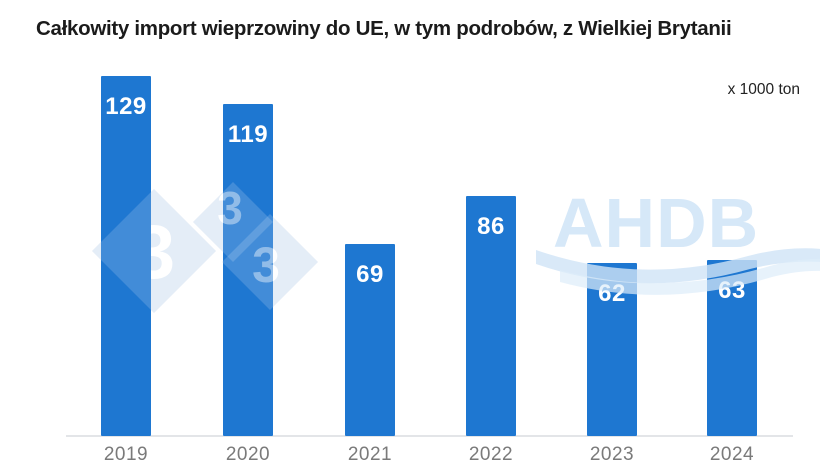 This screenshot has width=820, height=470. Describe the element at coordinates (126, 454) in the screenshot. I see `x-axis-label-2019: 2019` at that location.